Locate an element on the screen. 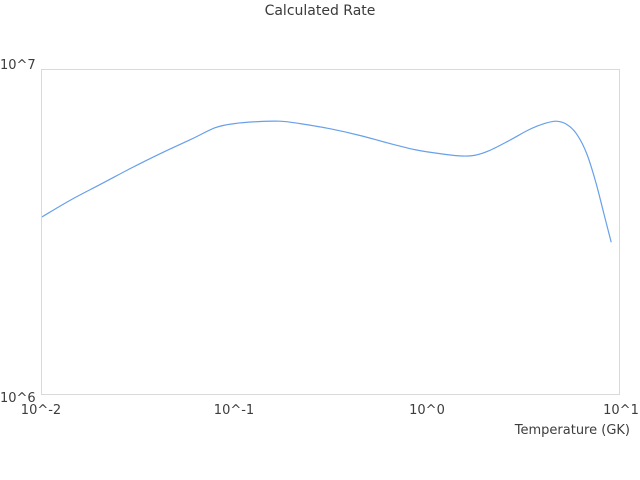 This screenshot has height=480, width=640. x-axis-title: Temperature (GK) is located at coordinates (572, 430).